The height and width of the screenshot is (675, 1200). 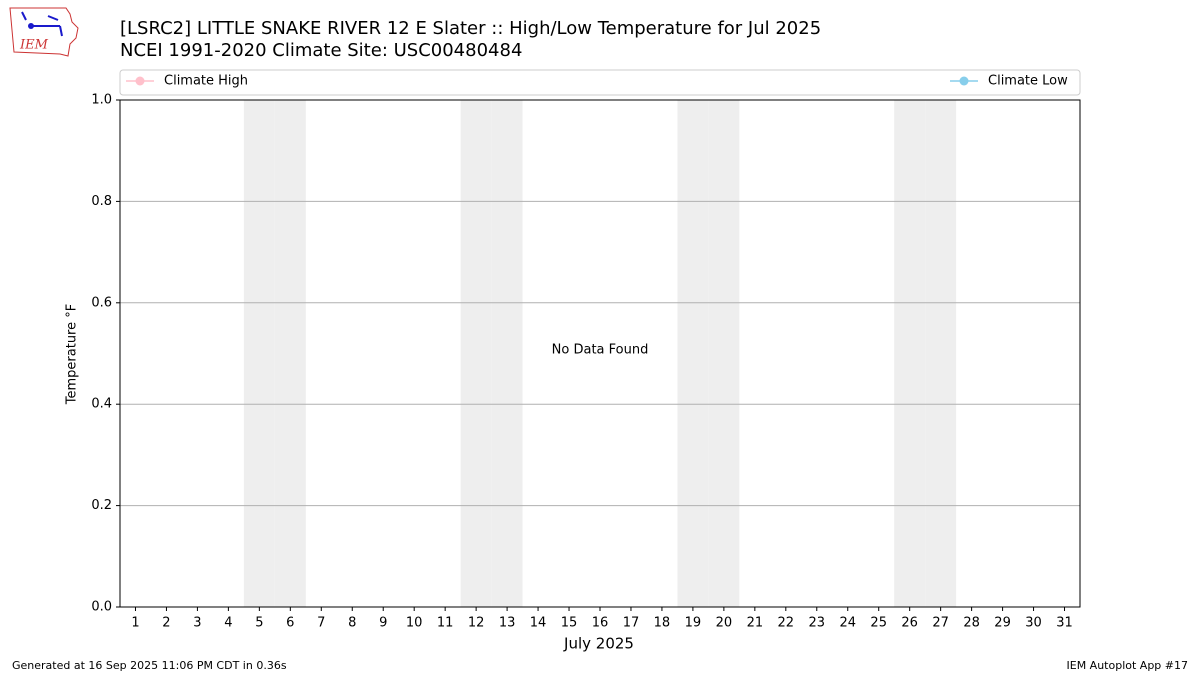 What do you see at coordinates (166, 623) in the screenshot?
I see `x-tick-label: 2` at bounding box center [166, 623].